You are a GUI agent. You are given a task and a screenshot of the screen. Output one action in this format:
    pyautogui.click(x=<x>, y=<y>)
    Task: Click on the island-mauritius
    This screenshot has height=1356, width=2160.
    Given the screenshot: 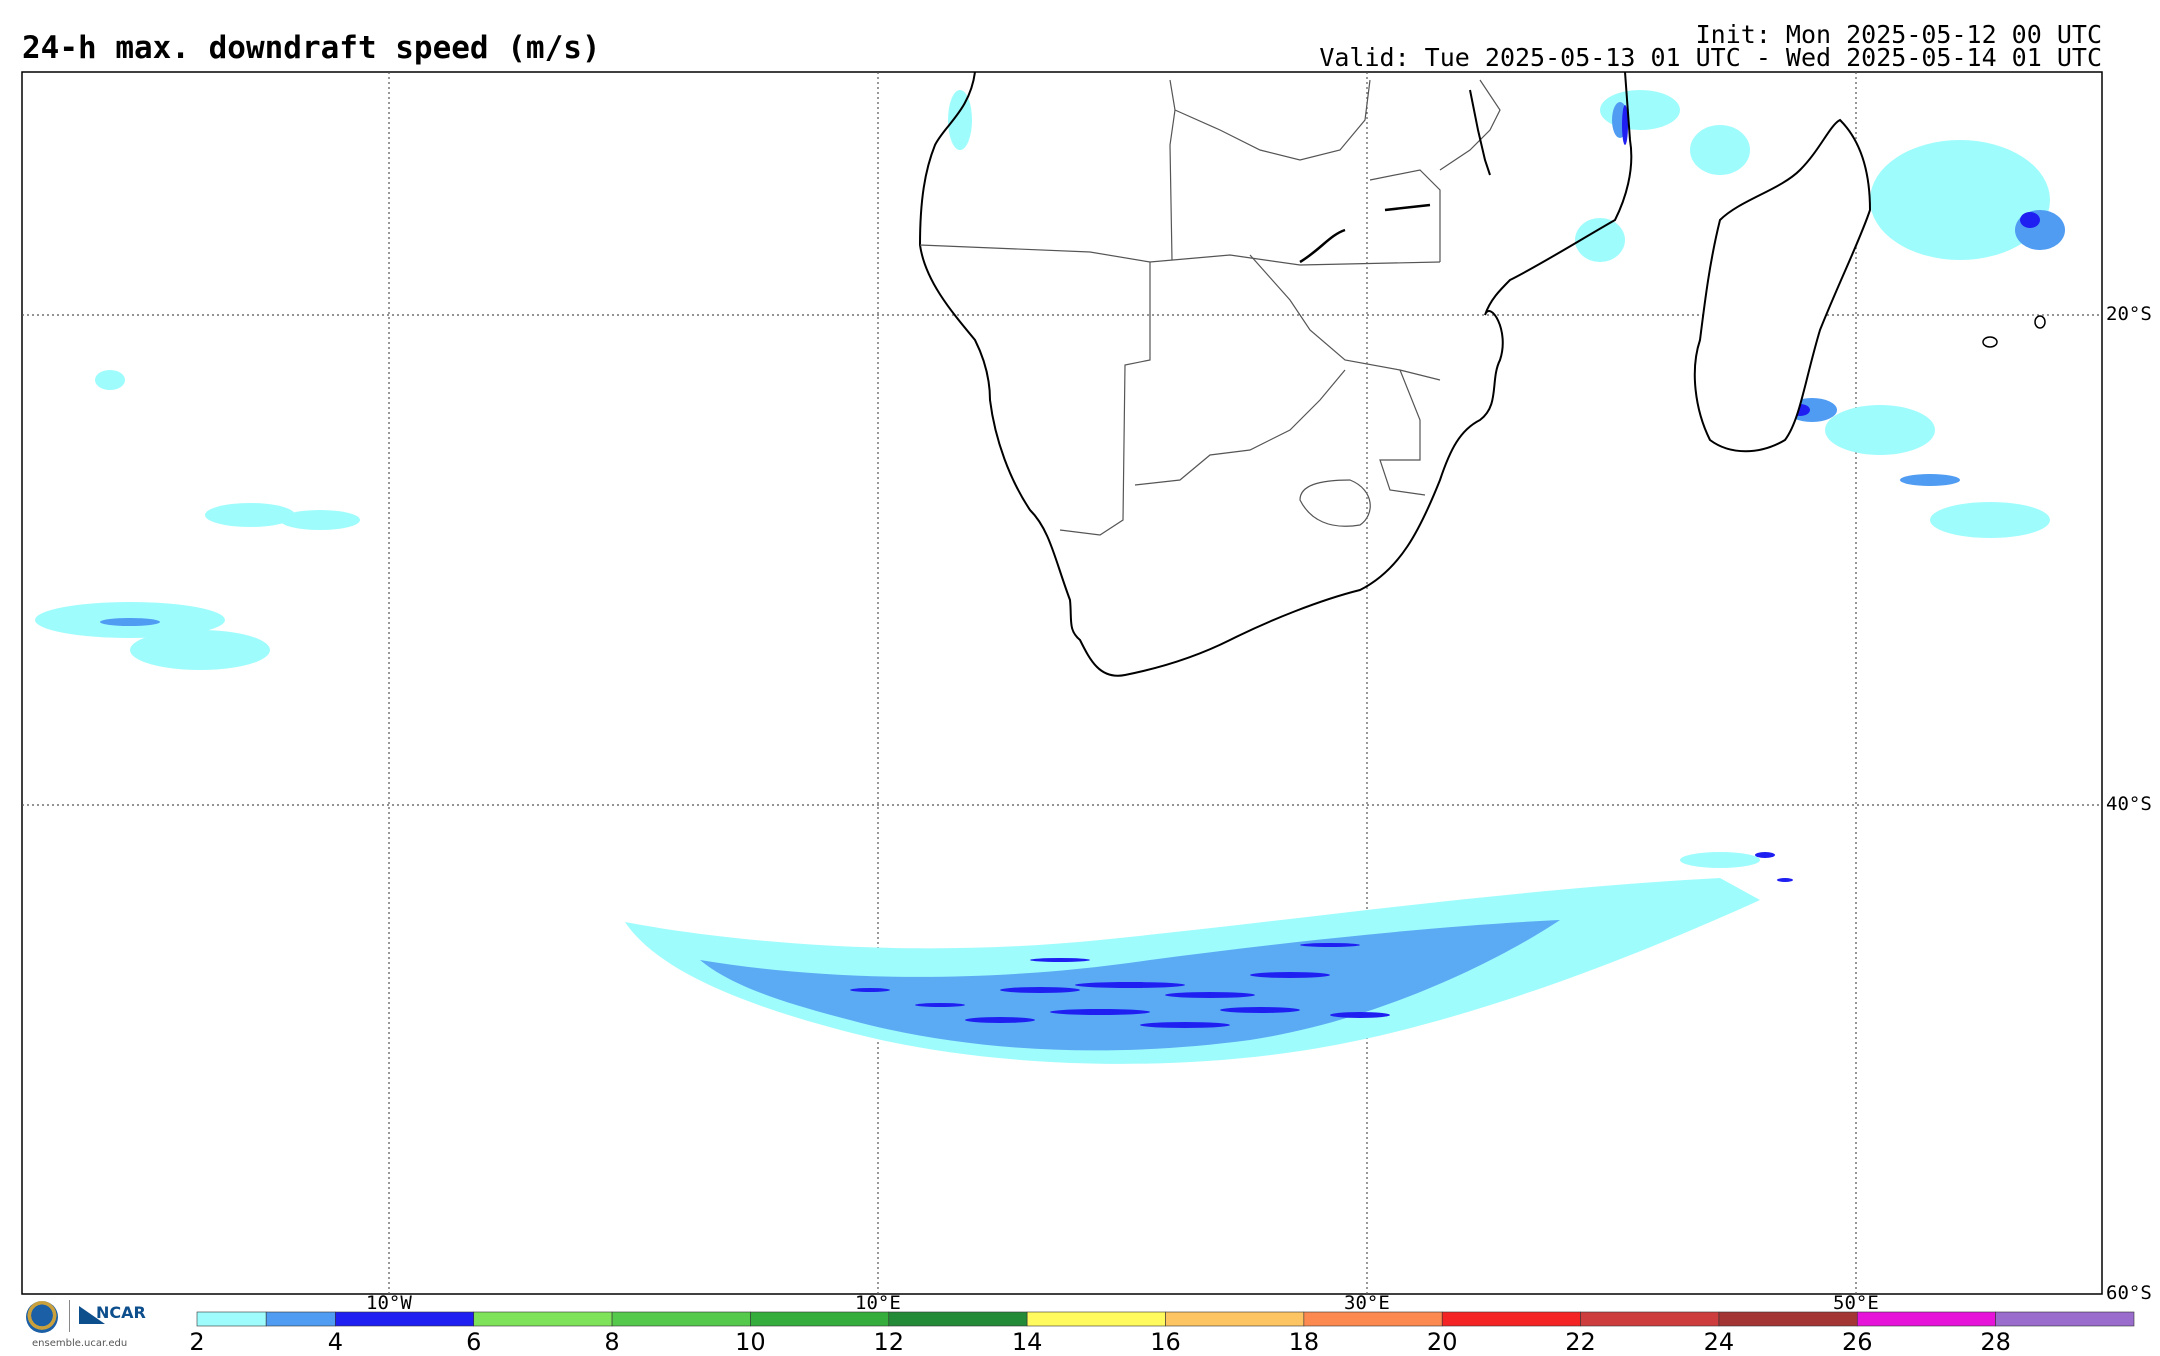 What is the action you would take?
    pyautogui.click(x=1990, y=342)
    